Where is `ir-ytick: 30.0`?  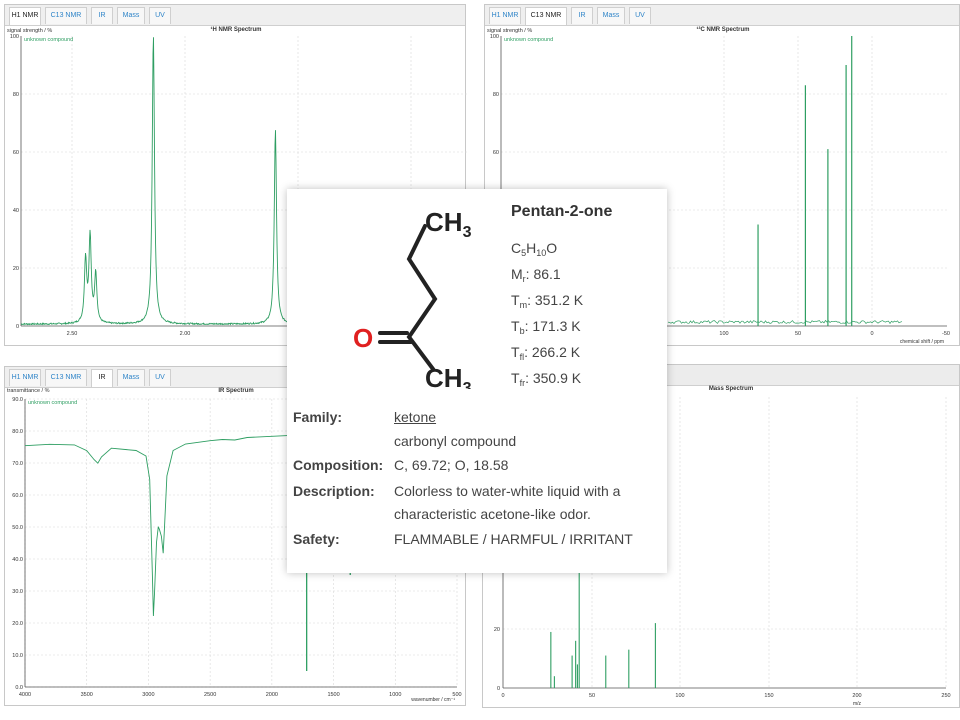 ir-ytick: 30.0 is located at coordinates (17, 592).